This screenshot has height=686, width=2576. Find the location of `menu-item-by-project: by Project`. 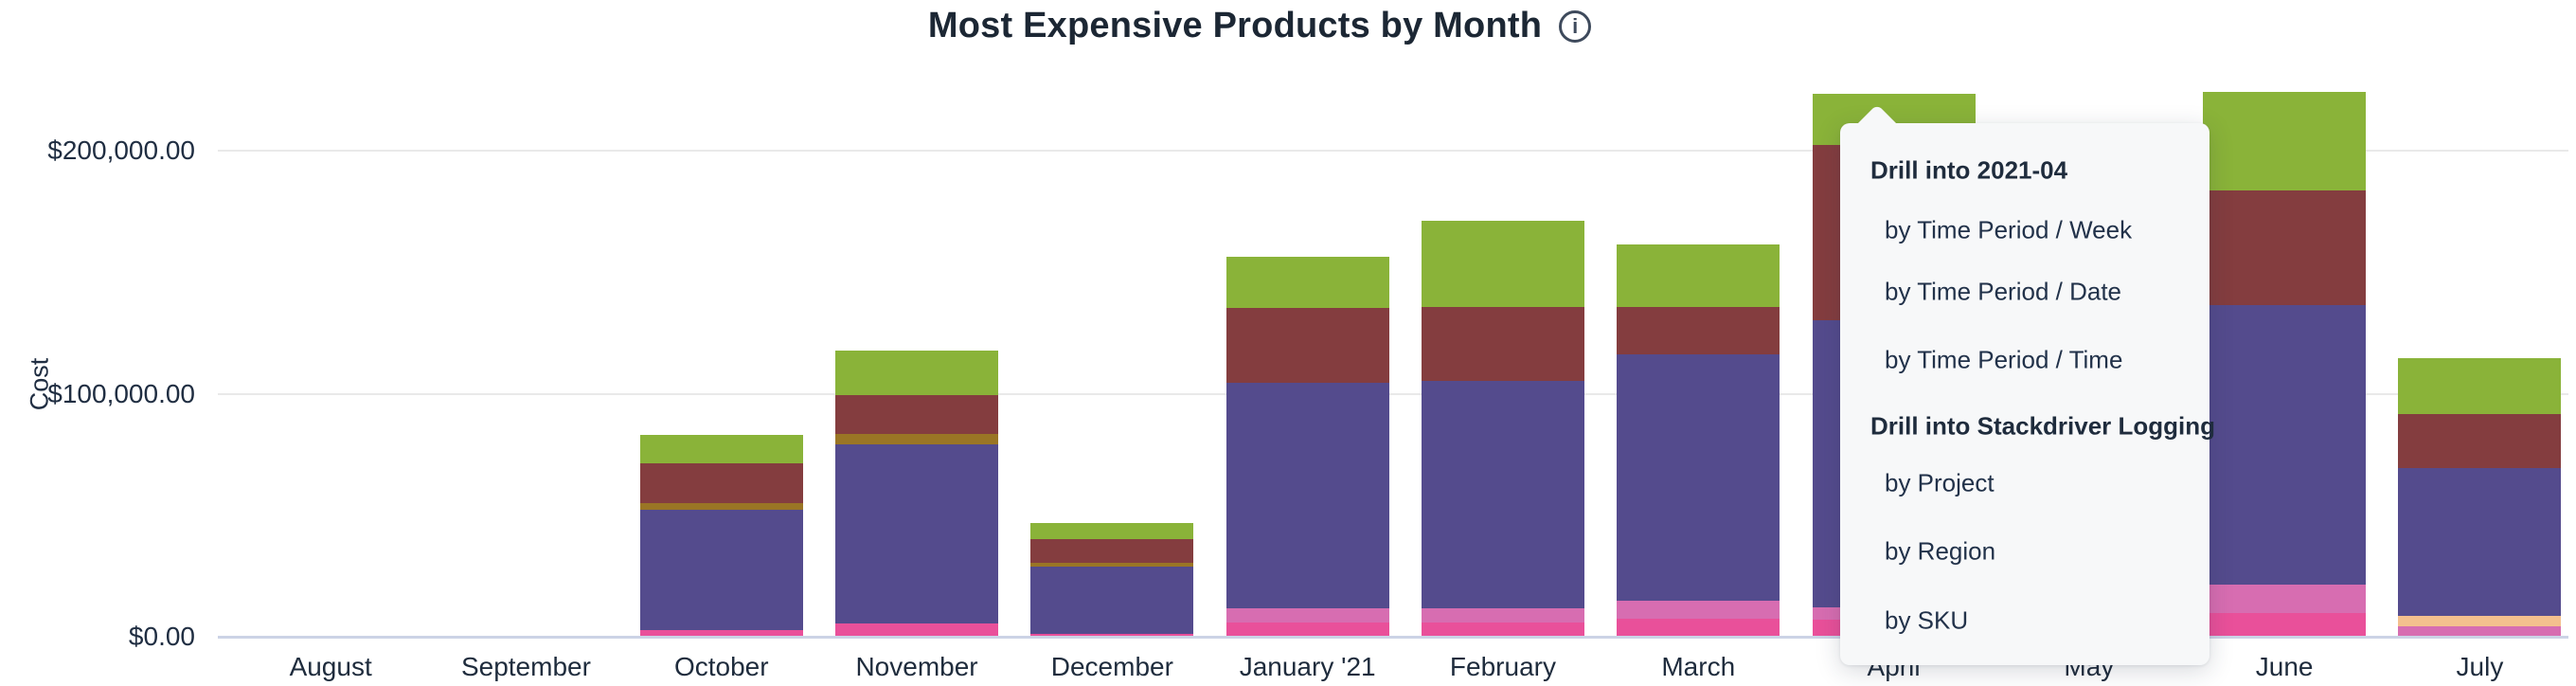

menu-item-by-project: by Project is located at coordinates (1940, 483).